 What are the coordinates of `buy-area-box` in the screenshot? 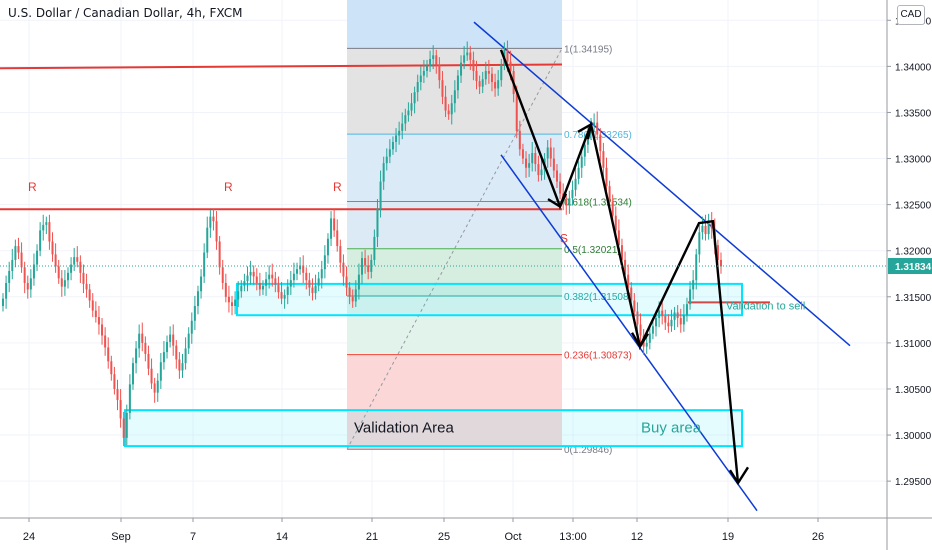 It's located at (433, 428).